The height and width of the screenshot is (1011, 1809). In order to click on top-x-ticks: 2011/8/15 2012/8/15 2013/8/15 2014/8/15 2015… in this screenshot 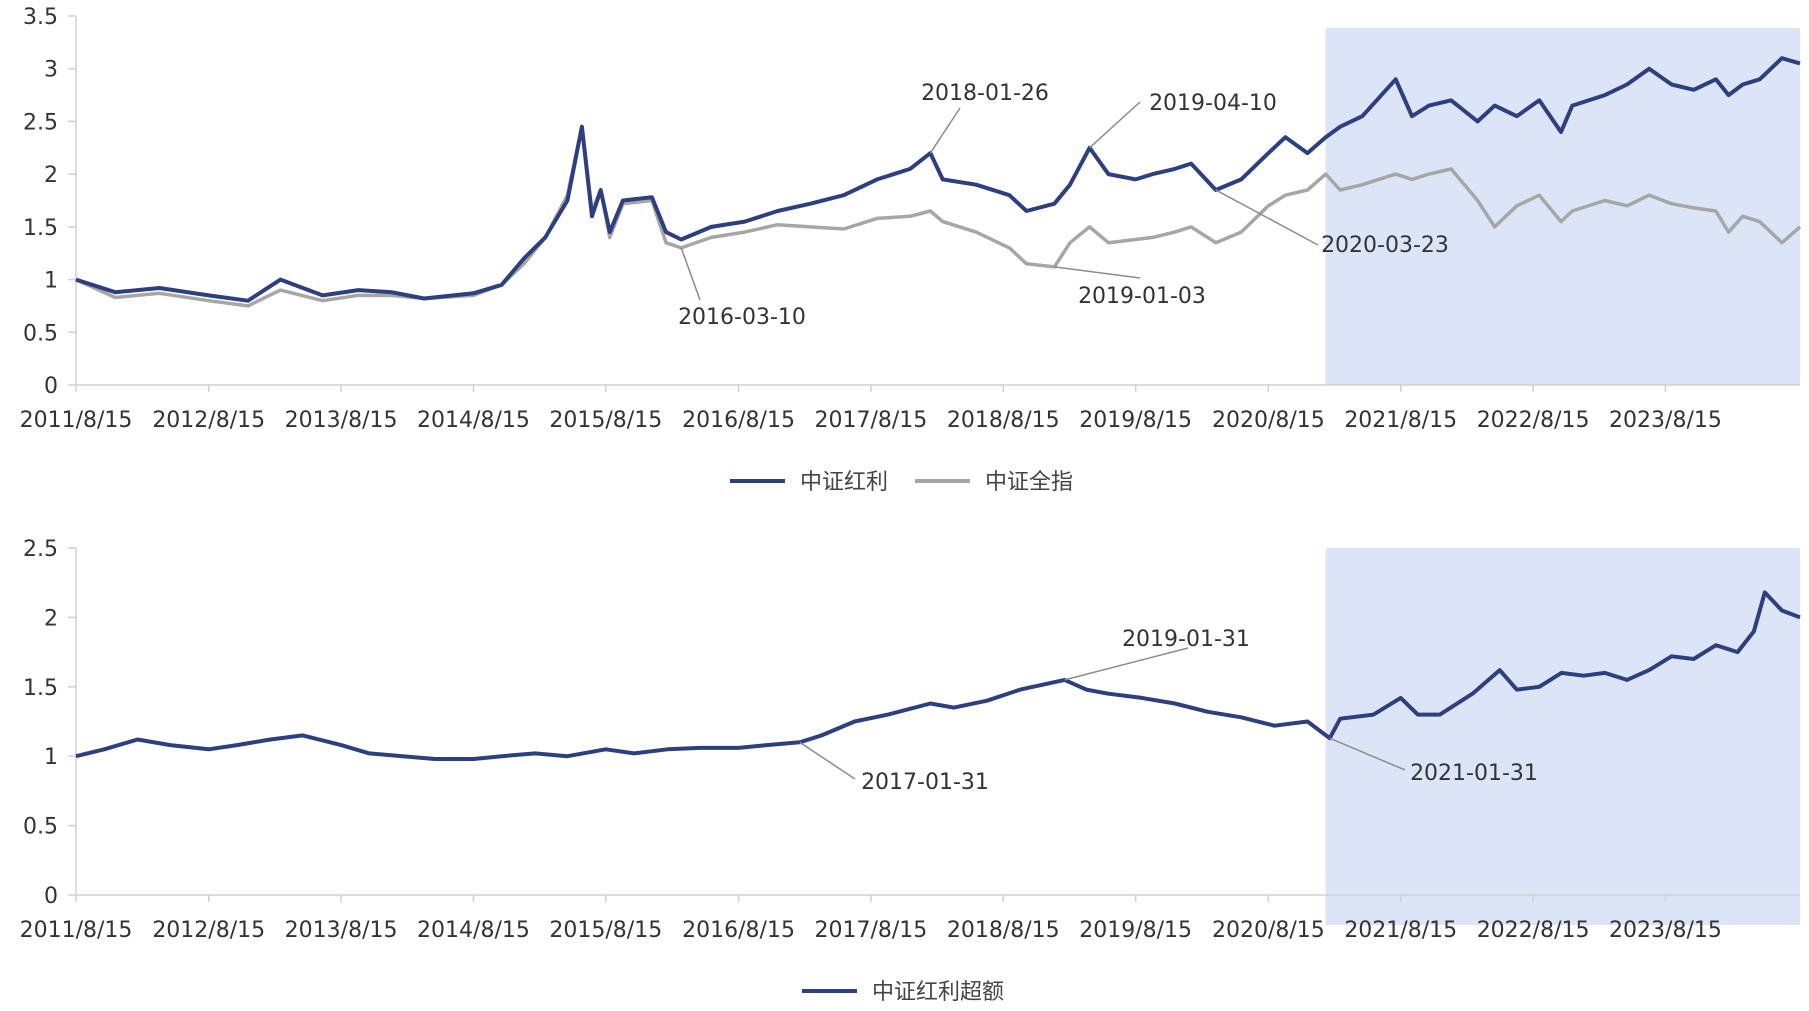, I will do `click(871, 409)`.